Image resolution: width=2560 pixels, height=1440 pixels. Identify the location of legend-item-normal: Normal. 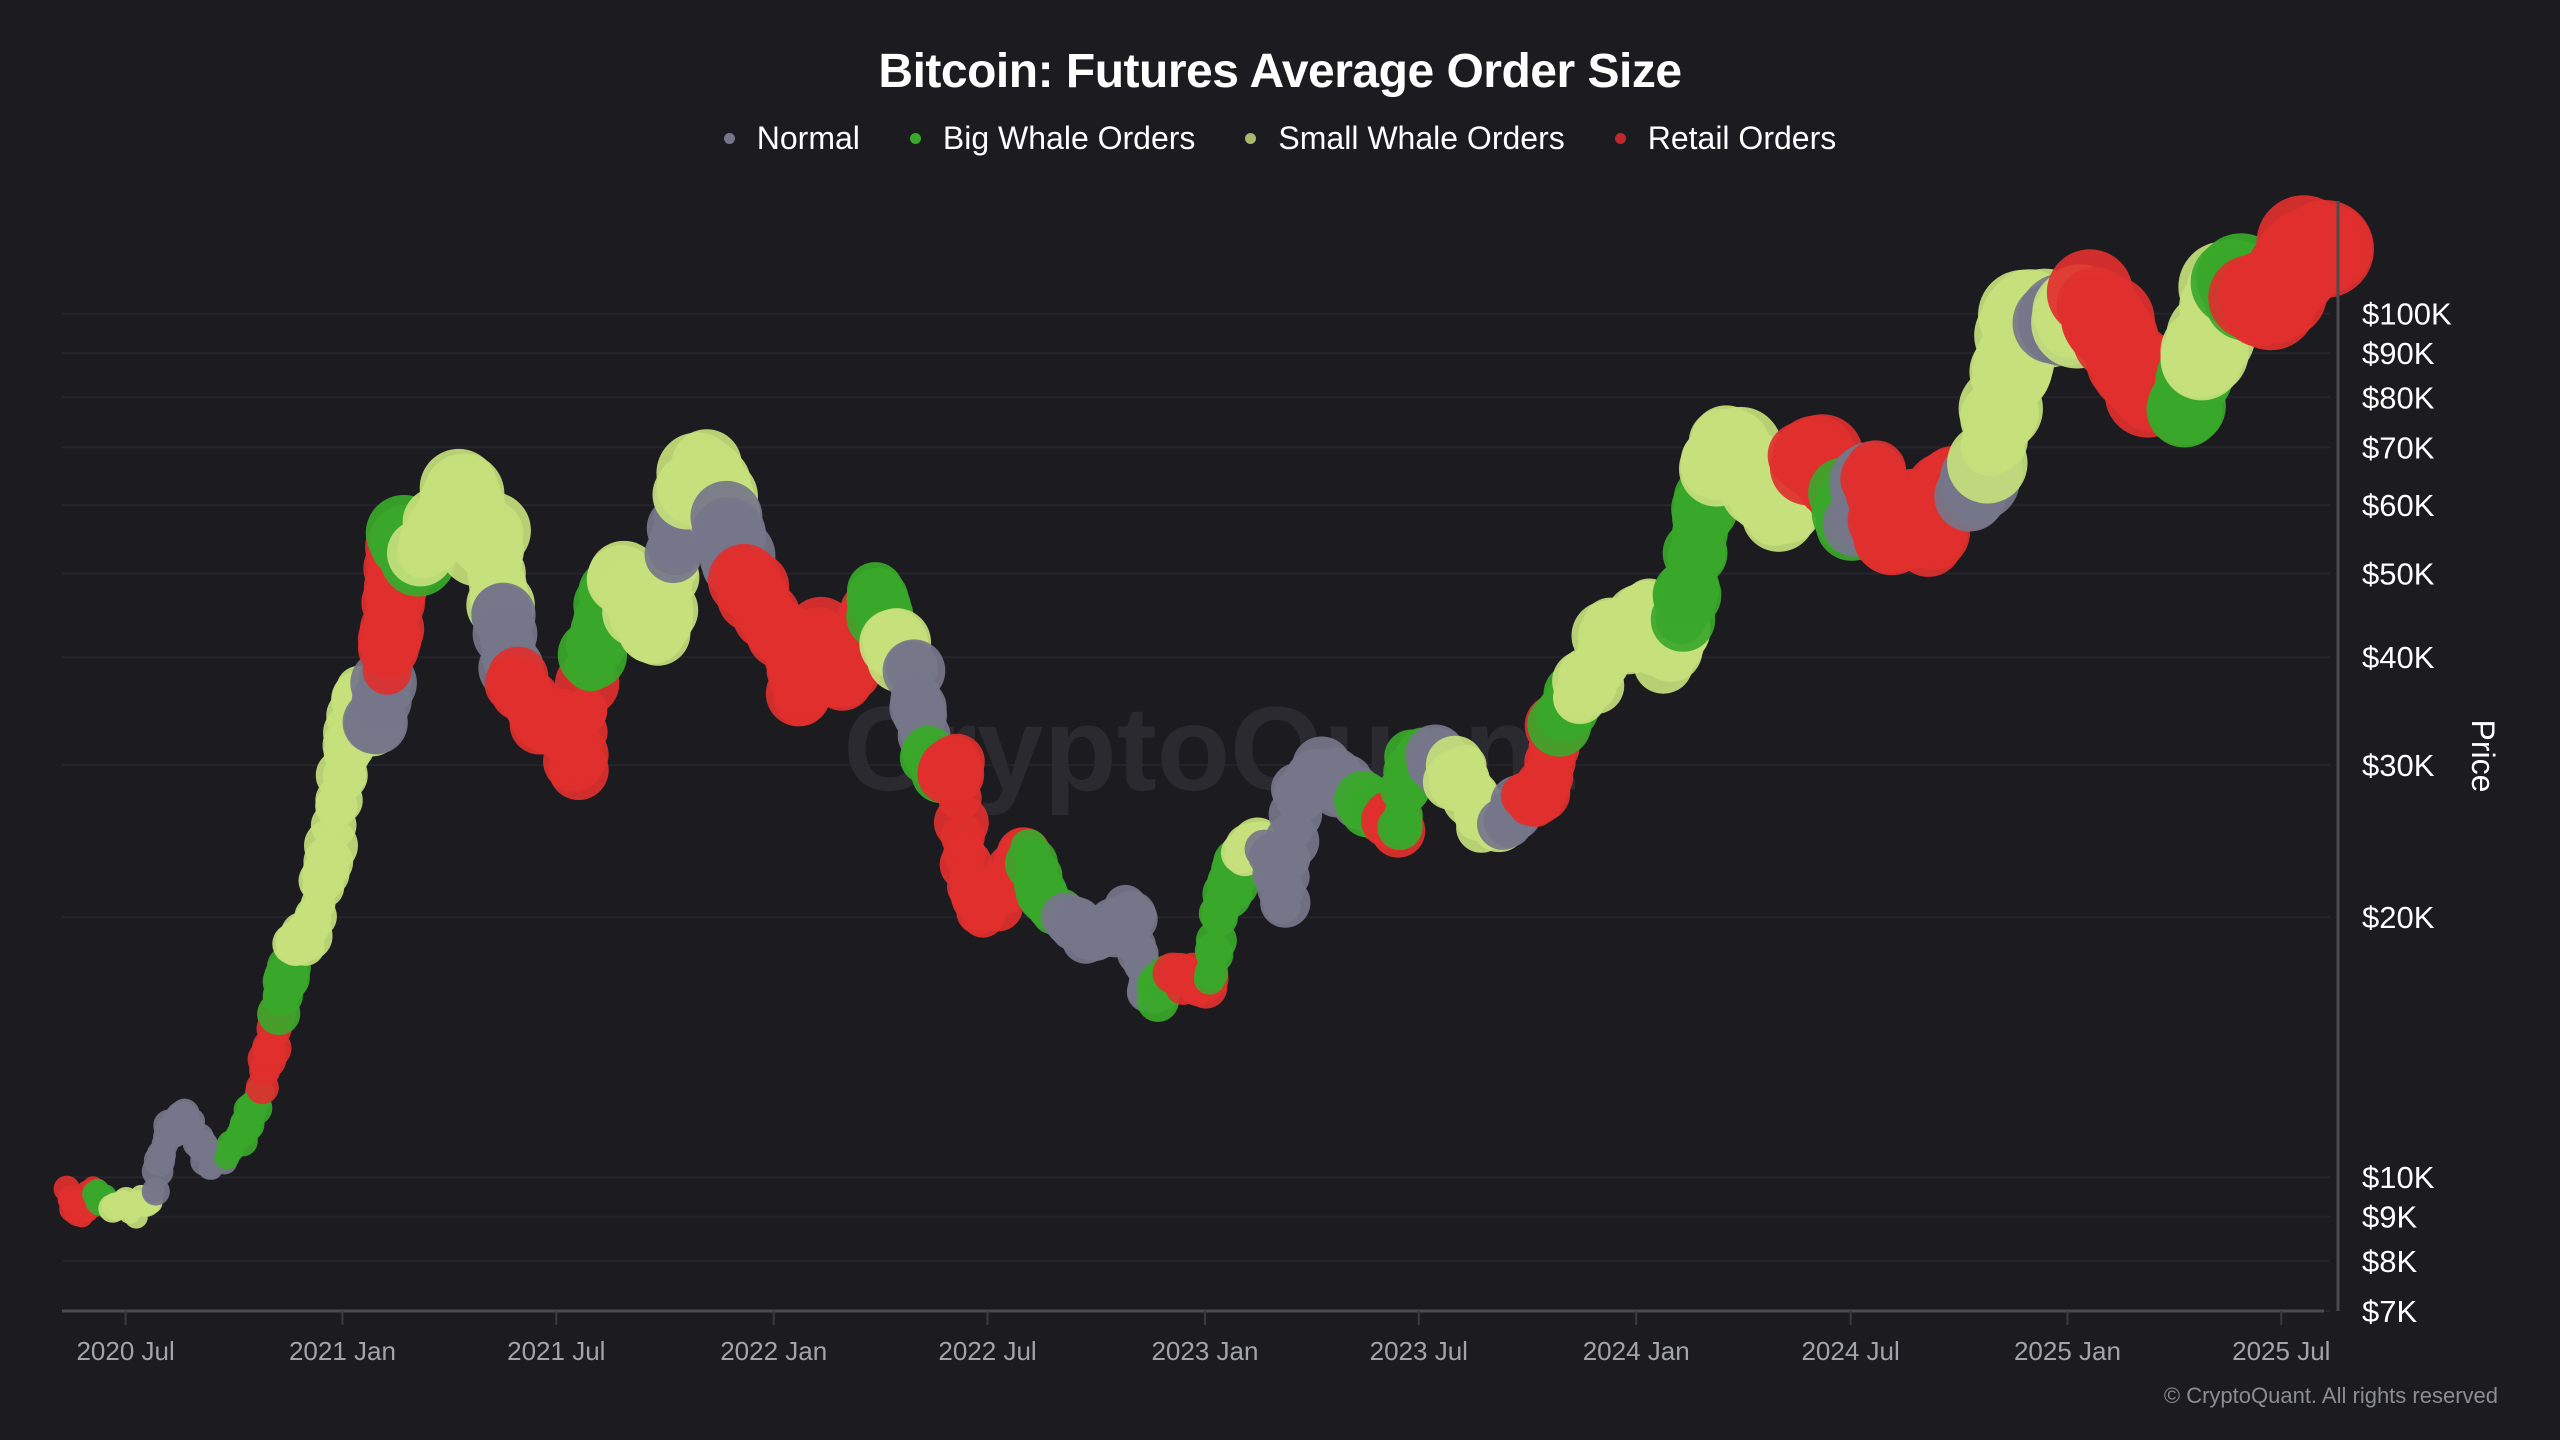
(791, 138).